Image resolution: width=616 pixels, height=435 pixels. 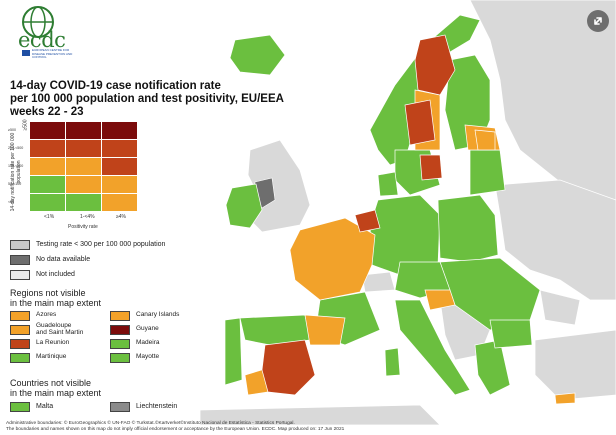 What do you see at coordinates (55, 274) in the screenshot?
I see `legend-not-included: Not included` at bounding box center [55, 274].